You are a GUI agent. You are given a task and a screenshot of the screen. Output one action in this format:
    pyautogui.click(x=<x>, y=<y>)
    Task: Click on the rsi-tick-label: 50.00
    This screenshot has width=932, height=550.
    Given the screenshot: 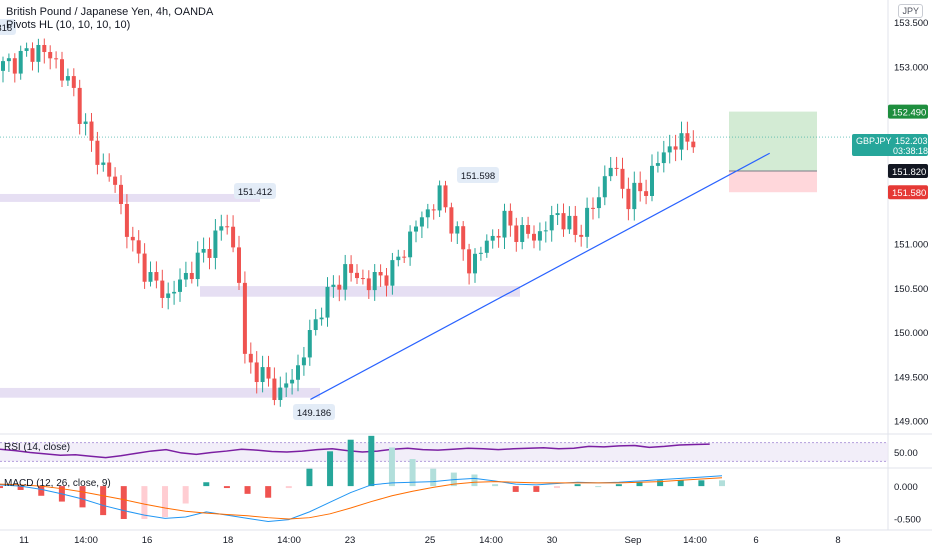 What is the action you would take?
    pyautogui.click(x=906, y=453)
    